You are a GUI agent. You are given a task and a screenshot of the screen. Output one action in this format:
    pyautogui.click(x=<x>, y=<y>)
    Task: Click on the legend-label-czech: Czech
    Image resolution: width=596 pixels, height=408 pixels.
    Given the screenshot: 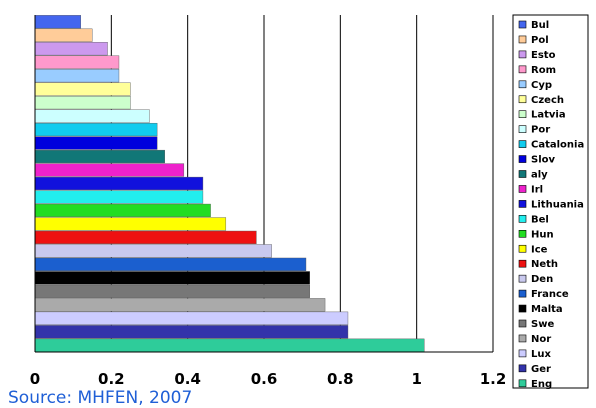 What is the action you would take?
    pyautogui.click(x=547, y=100)
    